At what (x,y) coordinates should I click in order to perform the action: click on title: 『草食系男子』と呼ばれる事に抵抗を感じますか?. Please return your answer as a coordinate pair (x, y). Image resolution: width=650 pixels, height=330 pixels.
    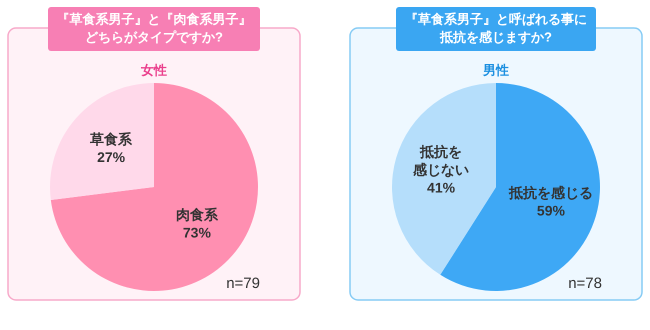
    Looking at the image, I should click on (496, 27).